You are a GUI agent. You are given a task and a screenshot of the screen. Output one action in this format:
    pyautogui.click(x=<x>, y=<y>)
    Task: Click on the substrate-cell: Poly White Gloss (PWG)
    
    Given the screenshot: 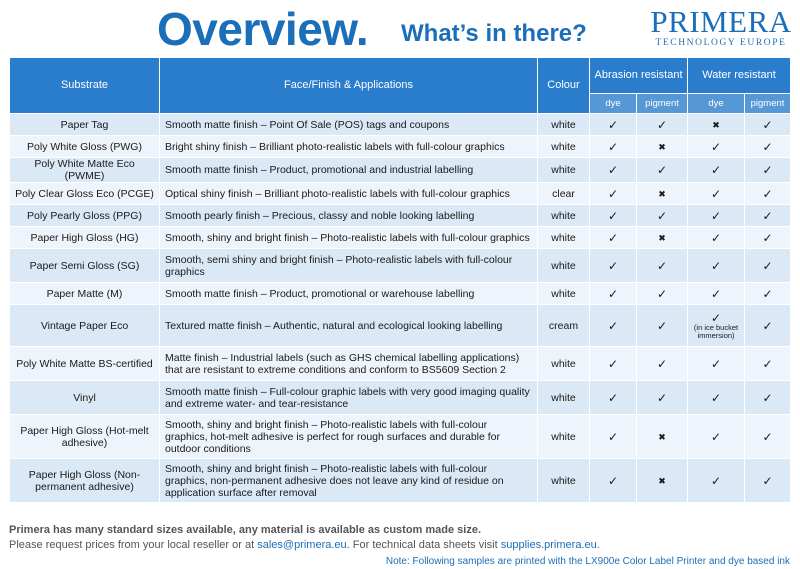 What is the action you would take?
    pyautogui.click(x=84, y=146)
    